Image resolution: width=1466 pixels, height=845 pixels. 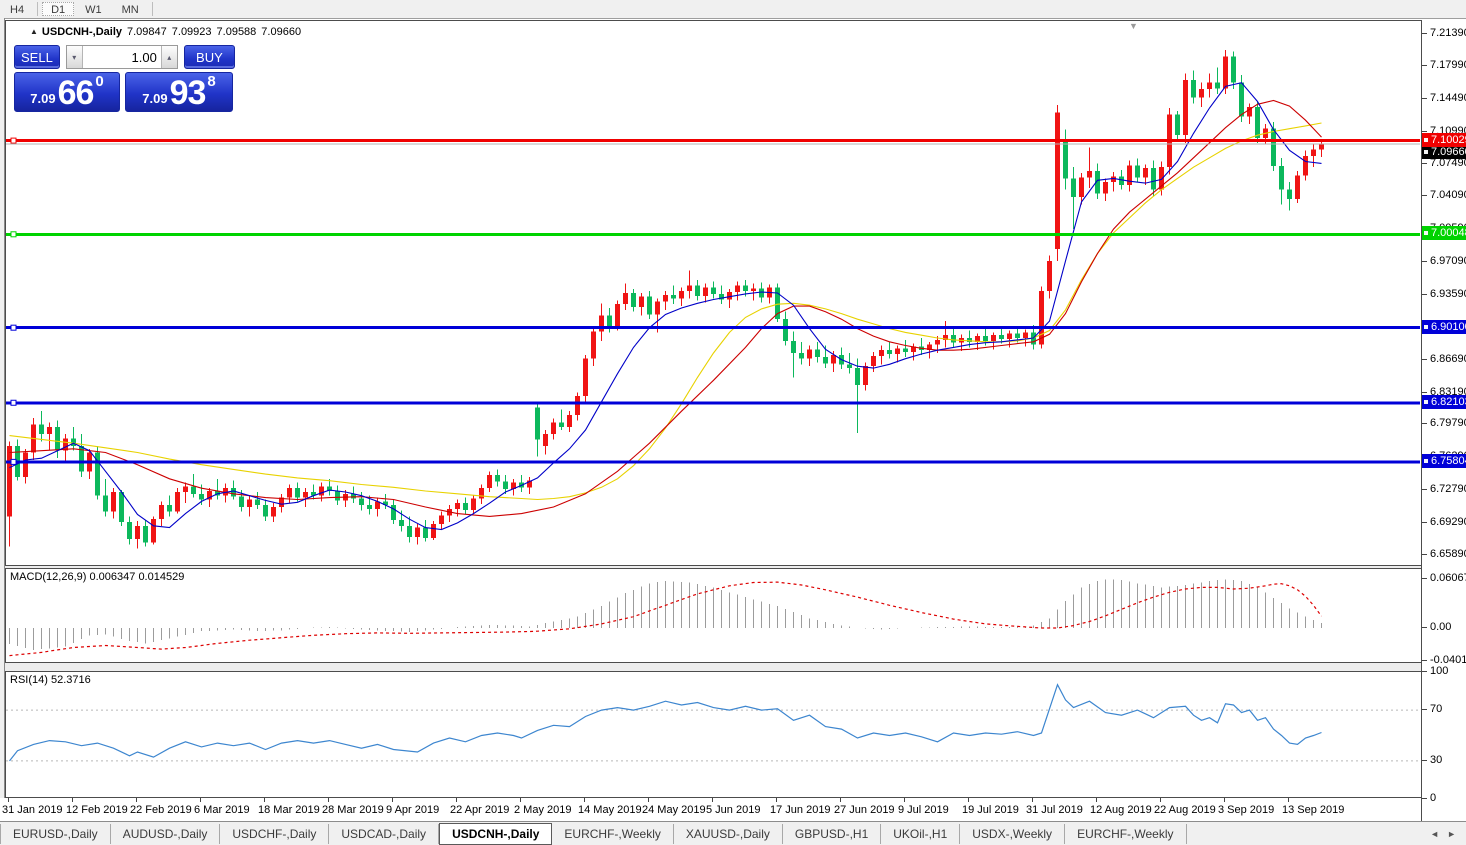 I want to click on ohlc-low: 7.09588, so click(x=236, y=32).